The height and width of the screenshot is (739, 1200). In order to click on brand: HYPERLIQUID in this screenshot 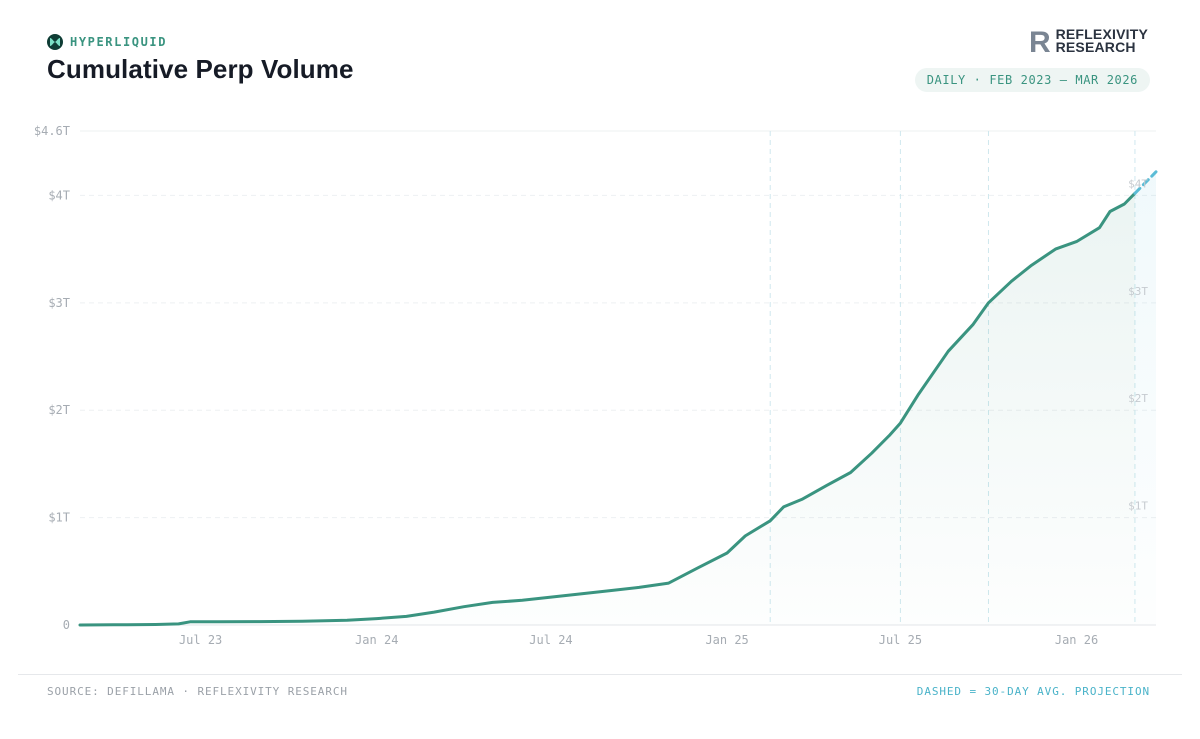, I will do `click(107, 42)`.